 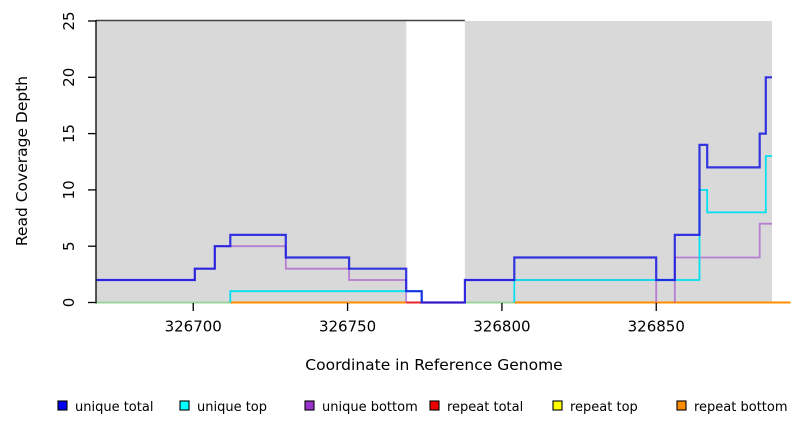 What do you see at coordinates (184, 405) in the screenshot?
I see `legend-swatch-unique-top` at bounding box center [184, 405].